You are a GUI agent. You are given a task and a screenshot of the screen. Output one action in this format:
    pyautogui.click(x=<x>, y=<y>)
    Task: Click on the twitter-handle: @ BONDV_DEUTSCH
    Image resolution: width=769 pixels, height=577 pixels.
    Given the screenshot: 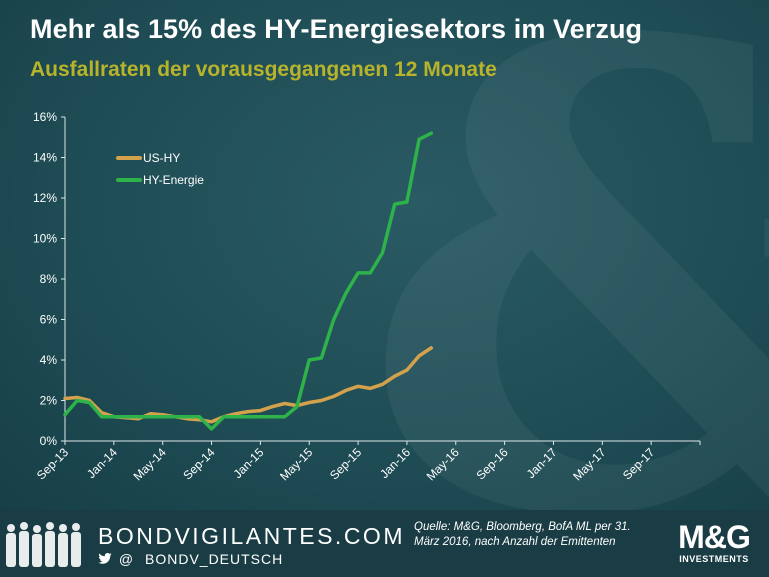 What is the action you would take?
    pyautogui.click(x=190, y=559)
    